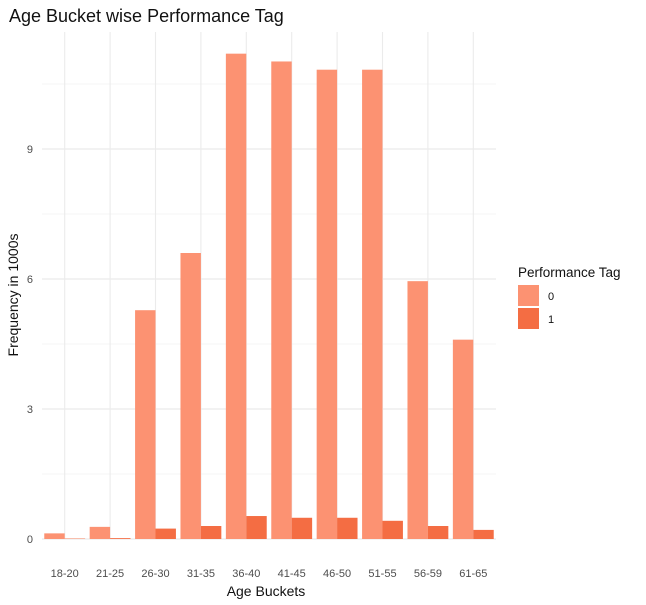 Image resolution: width=646 pixels, height=605 pixels. What do you see at coordinates (246, 574) in the screenshot?
I see `x-tick-label: 36-40` at bounding box center [246, 574].